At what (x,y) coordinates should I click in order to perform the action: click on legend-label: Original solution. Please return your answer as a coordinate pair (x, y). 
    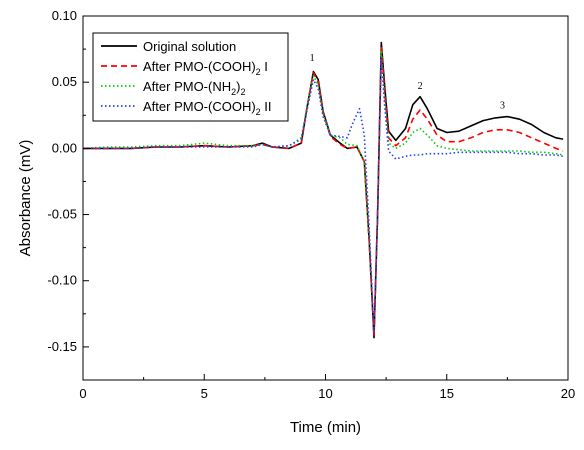
    Looking at the image, I should click on (189, 46).